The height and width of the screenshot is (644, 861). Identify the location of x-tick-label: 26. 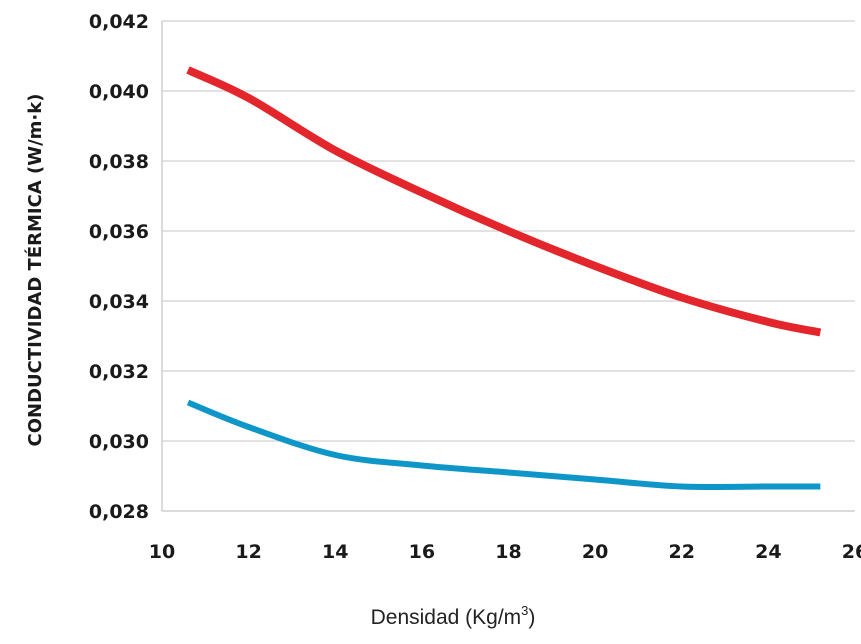
(851, 552).